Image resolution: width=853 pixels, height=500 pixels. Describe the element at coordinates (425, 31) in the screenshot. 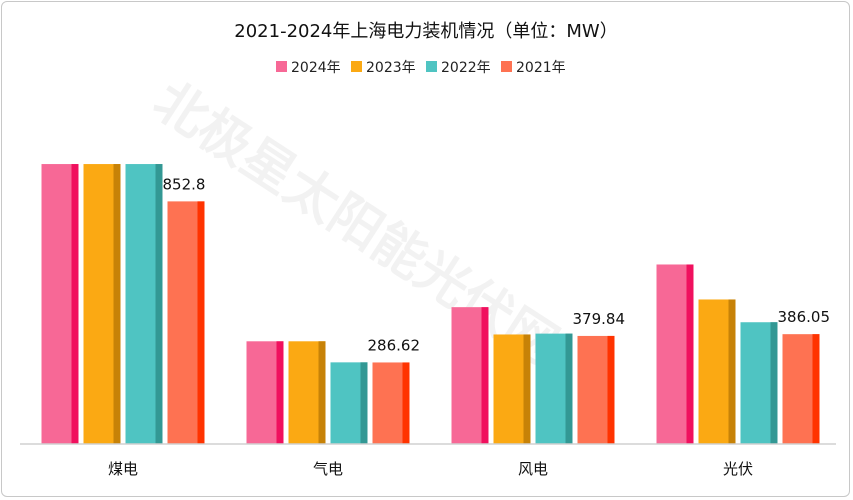

I see `chart-title: 2021-2024年上海电力装机情况（单位：MW）` at that location.